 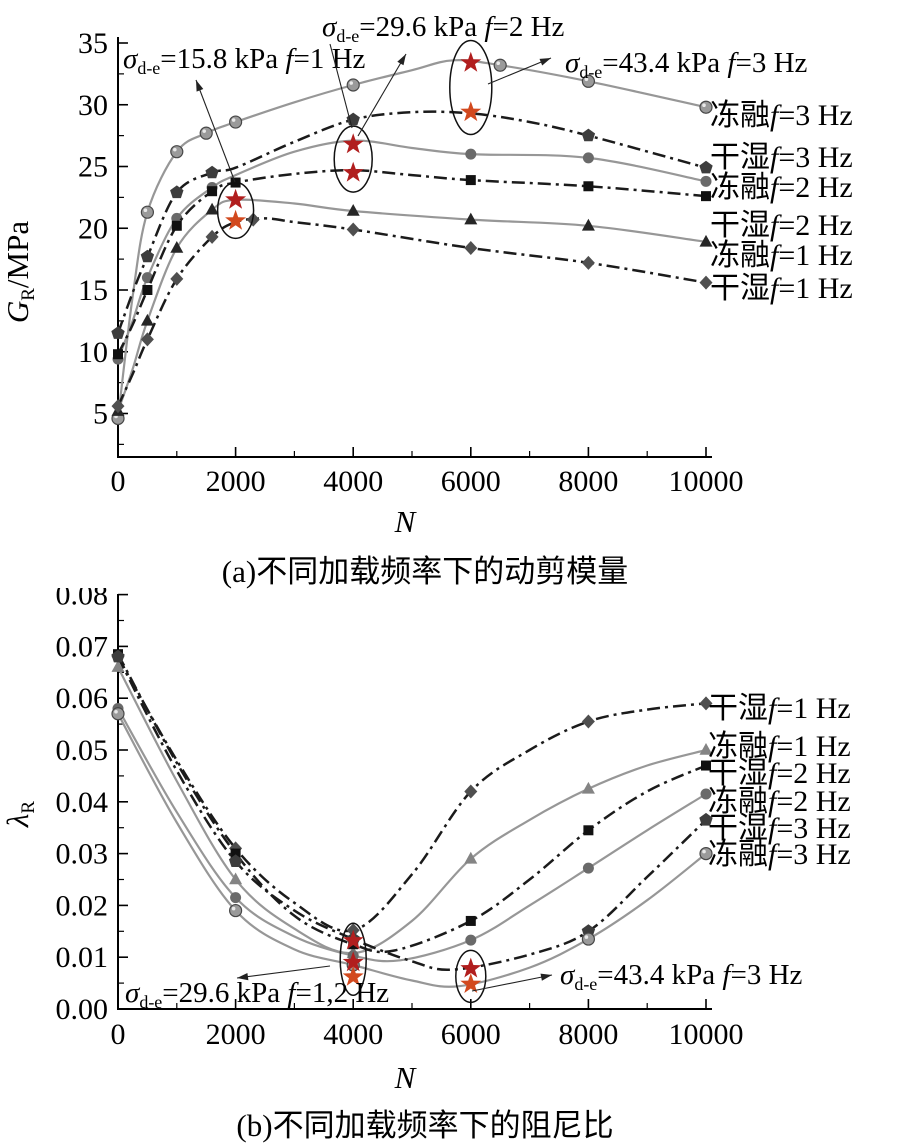 I want to click on legend-label: 冻融f=2 Hz, so click(x=781, y=187).